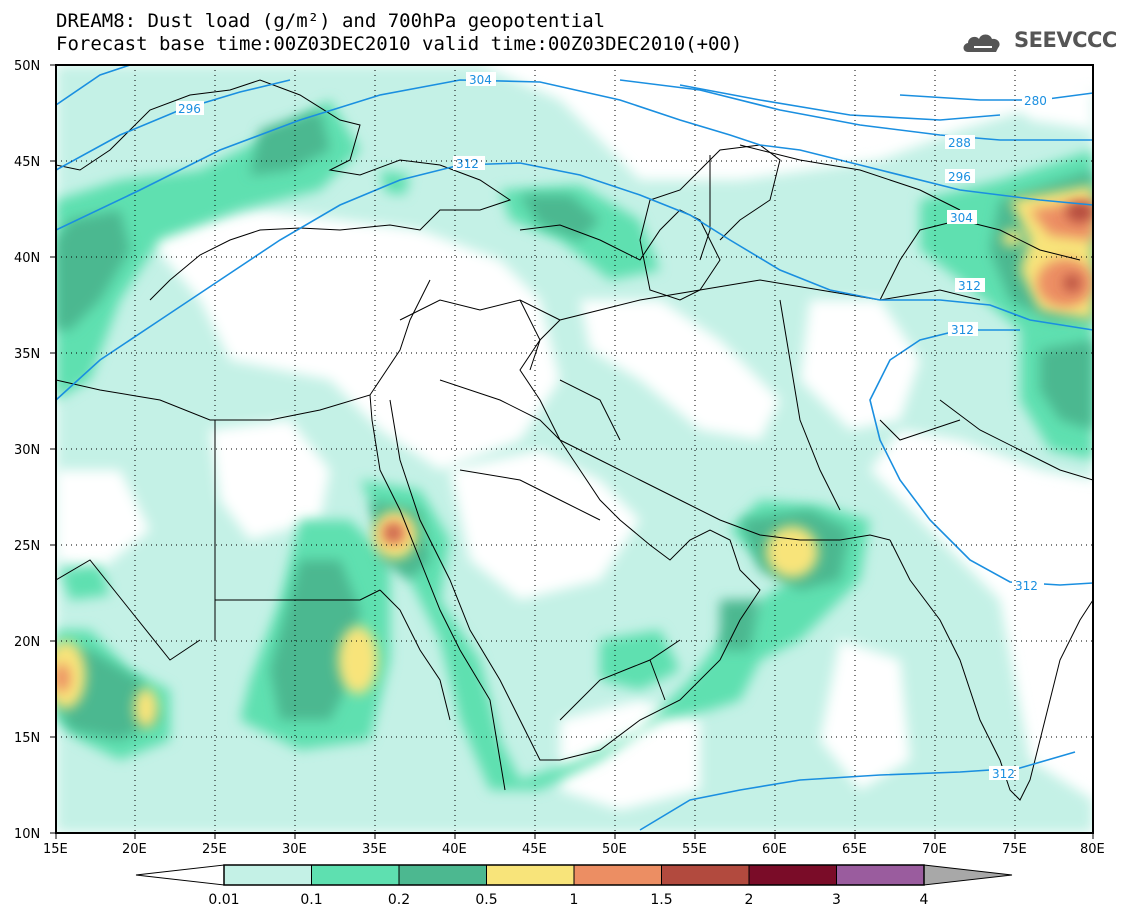  What do you see at coordinates (27, 738) in the screenshot?
I see `lat-label: 15N` at bounding box center [27, 738].